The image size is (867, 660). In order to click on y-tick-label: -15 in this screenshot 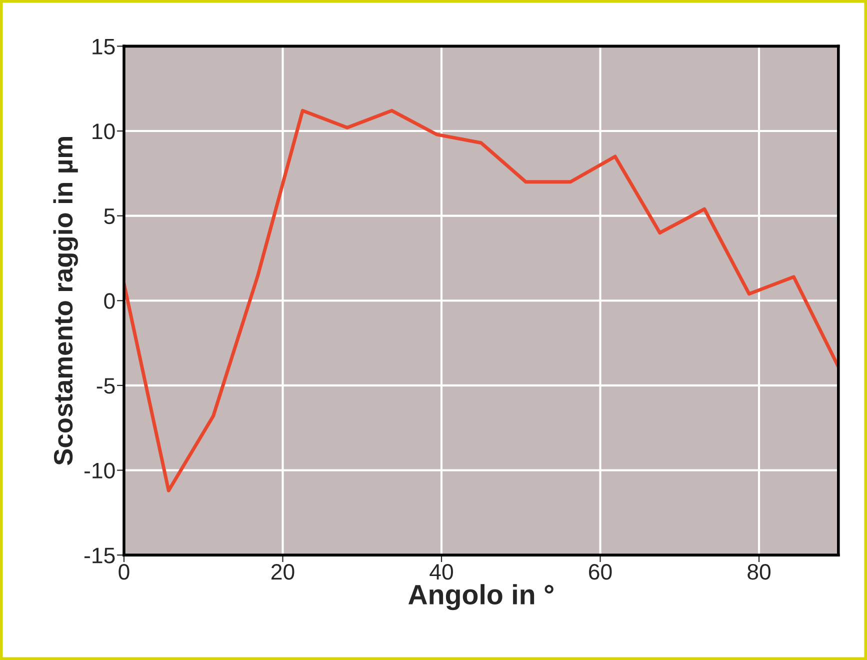, I will do `click(99, 556)`.